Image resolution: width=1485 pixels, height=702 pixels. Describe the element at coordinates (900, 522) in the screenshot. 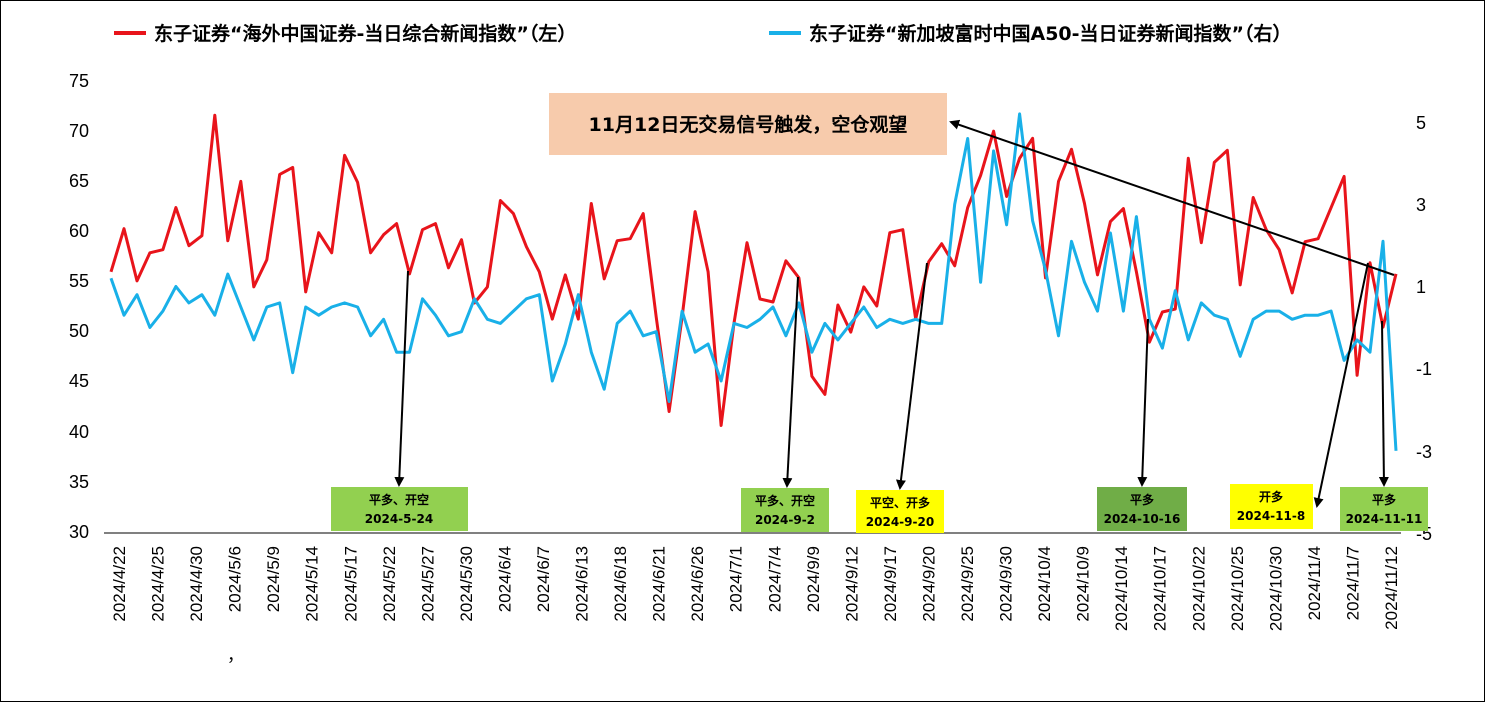

I see `signal-date-3: 2024-9-20` at that location.